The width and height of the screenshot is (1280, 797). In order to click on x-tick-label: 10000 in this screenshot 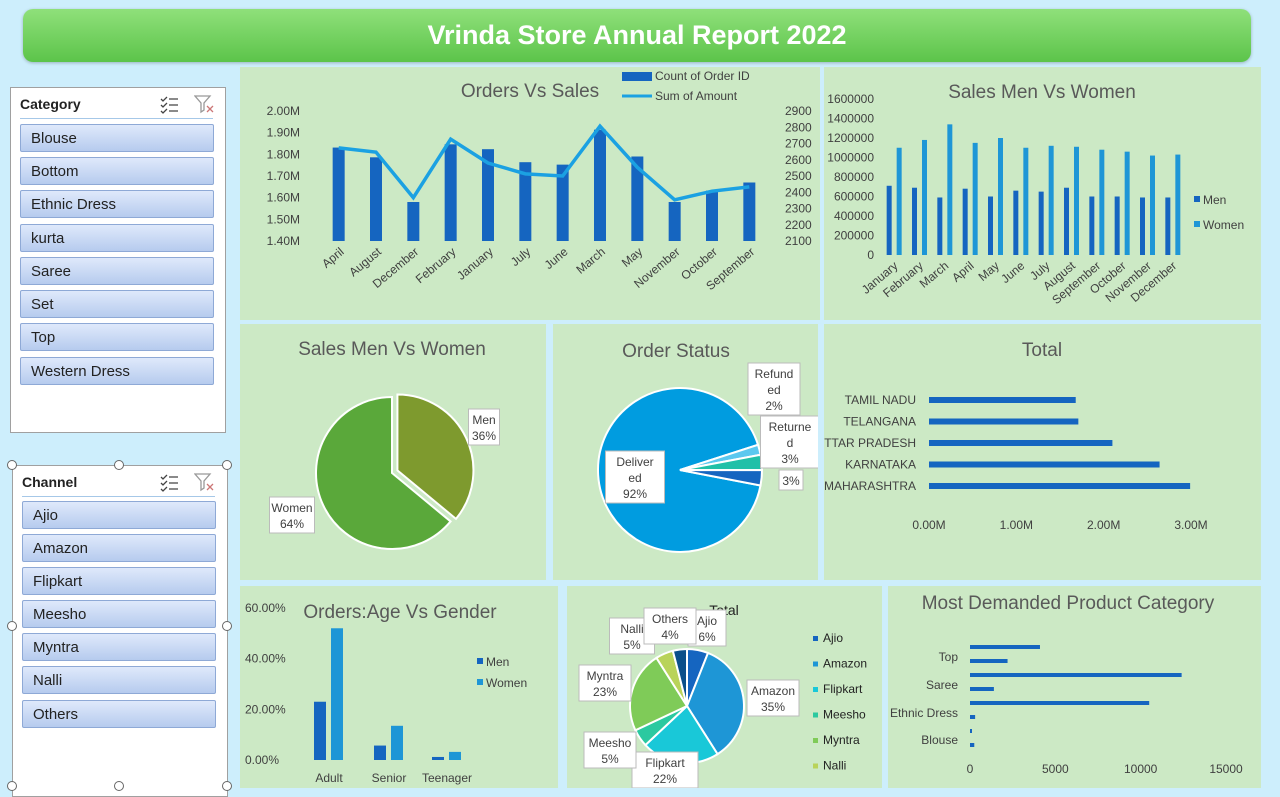, I will do `click(1141, 769)`.